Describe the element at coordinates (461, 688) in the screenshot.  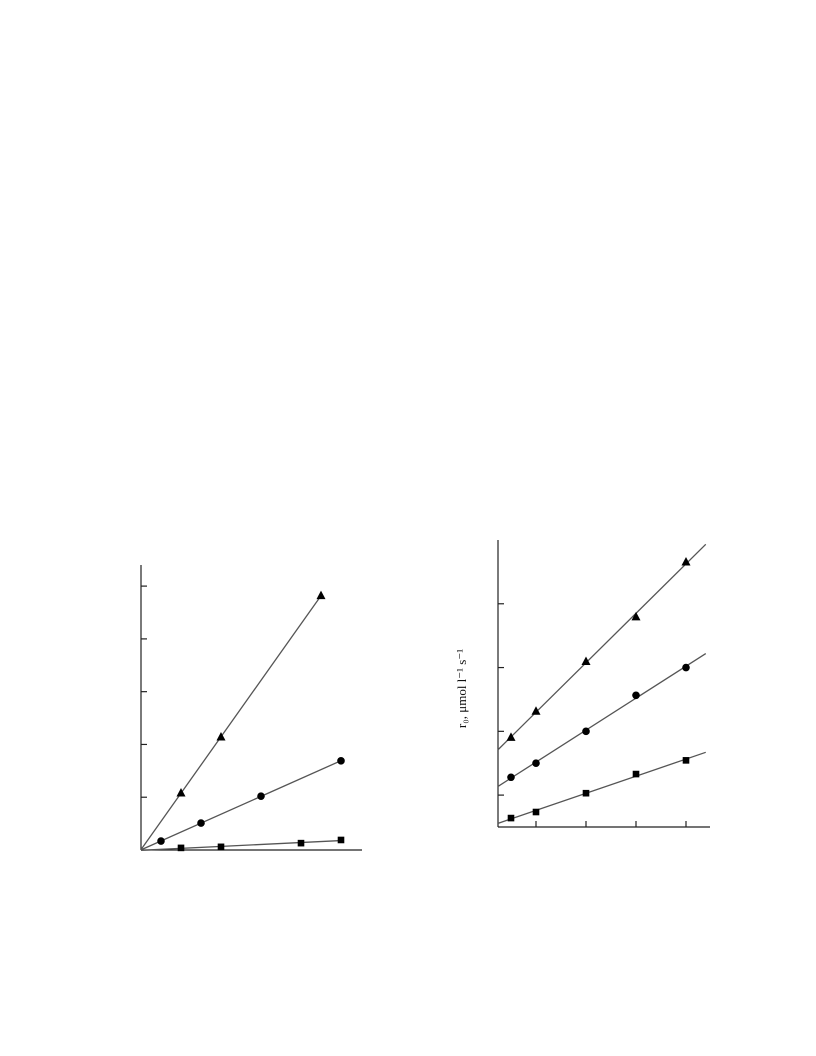
I see `y-axis-label: r₀, μmol l⁻¹ s⁻¹` at that location.